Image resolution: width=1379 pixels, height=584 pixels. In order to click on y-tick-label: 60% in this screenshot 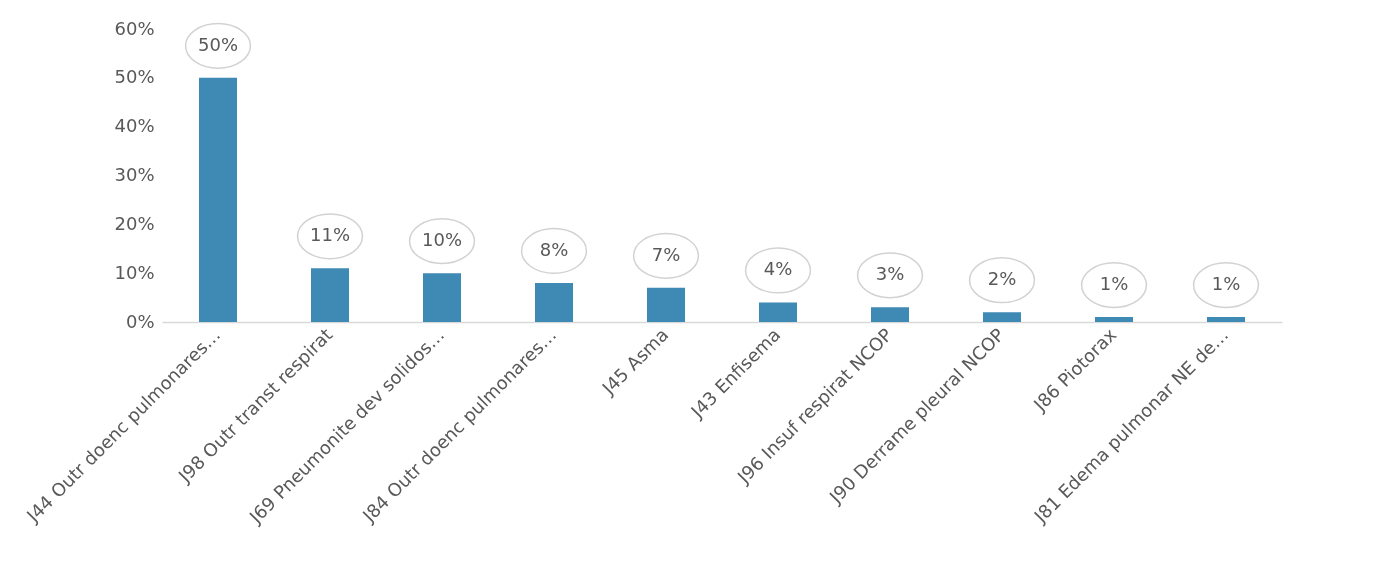, I will do `click(134, 28)`.